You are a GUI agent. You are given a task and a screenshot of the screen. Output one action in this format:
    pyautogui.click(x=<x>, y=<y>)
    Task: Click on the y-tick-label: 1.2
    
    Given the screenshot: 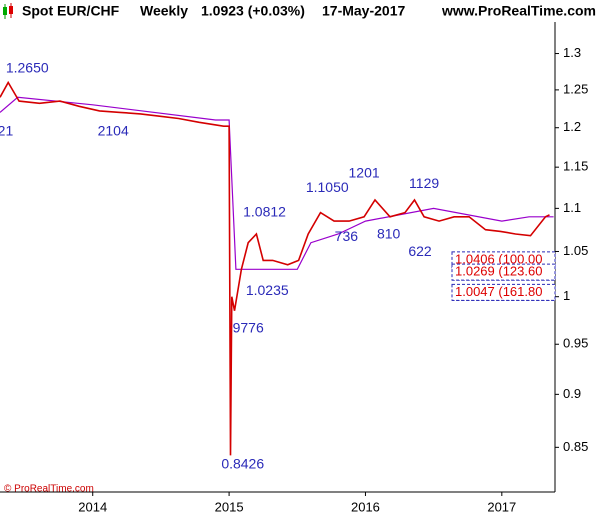 What is the action you would take?
    pyautogui.click(x=572, y=126)
    